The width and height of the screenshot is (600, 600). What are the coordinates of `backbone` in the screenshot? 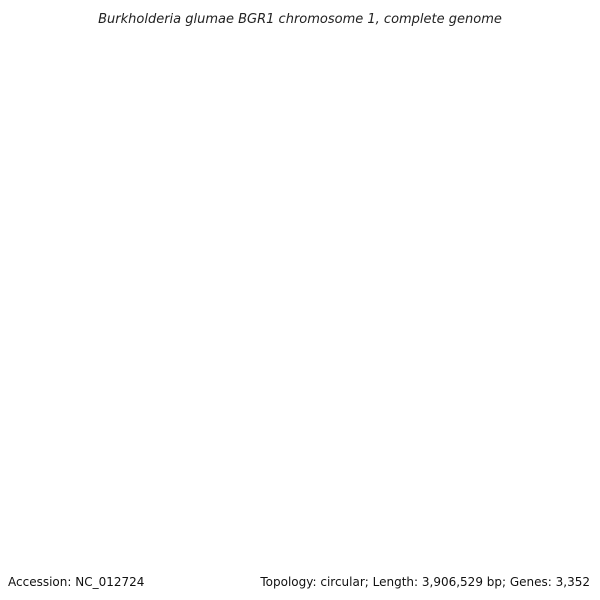 It's located at (10, 166).